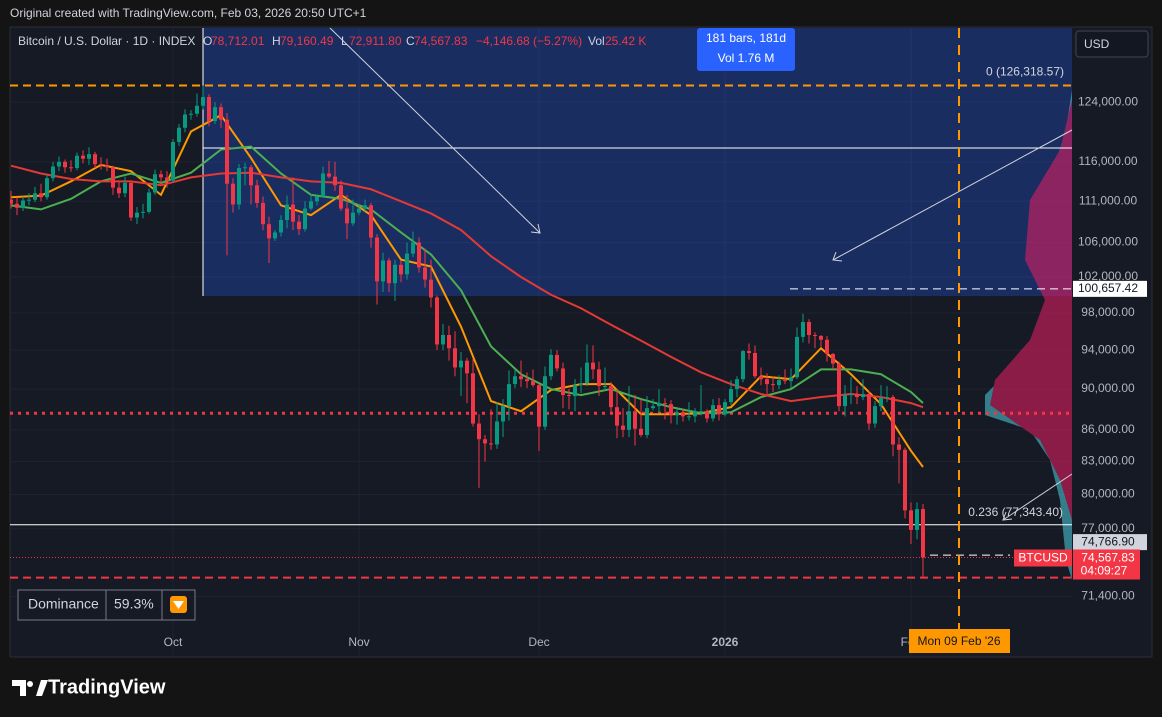  Describe the element at coordinates (538, 642) in the screenshot. I see `x-tick-label: Dec` at that location.